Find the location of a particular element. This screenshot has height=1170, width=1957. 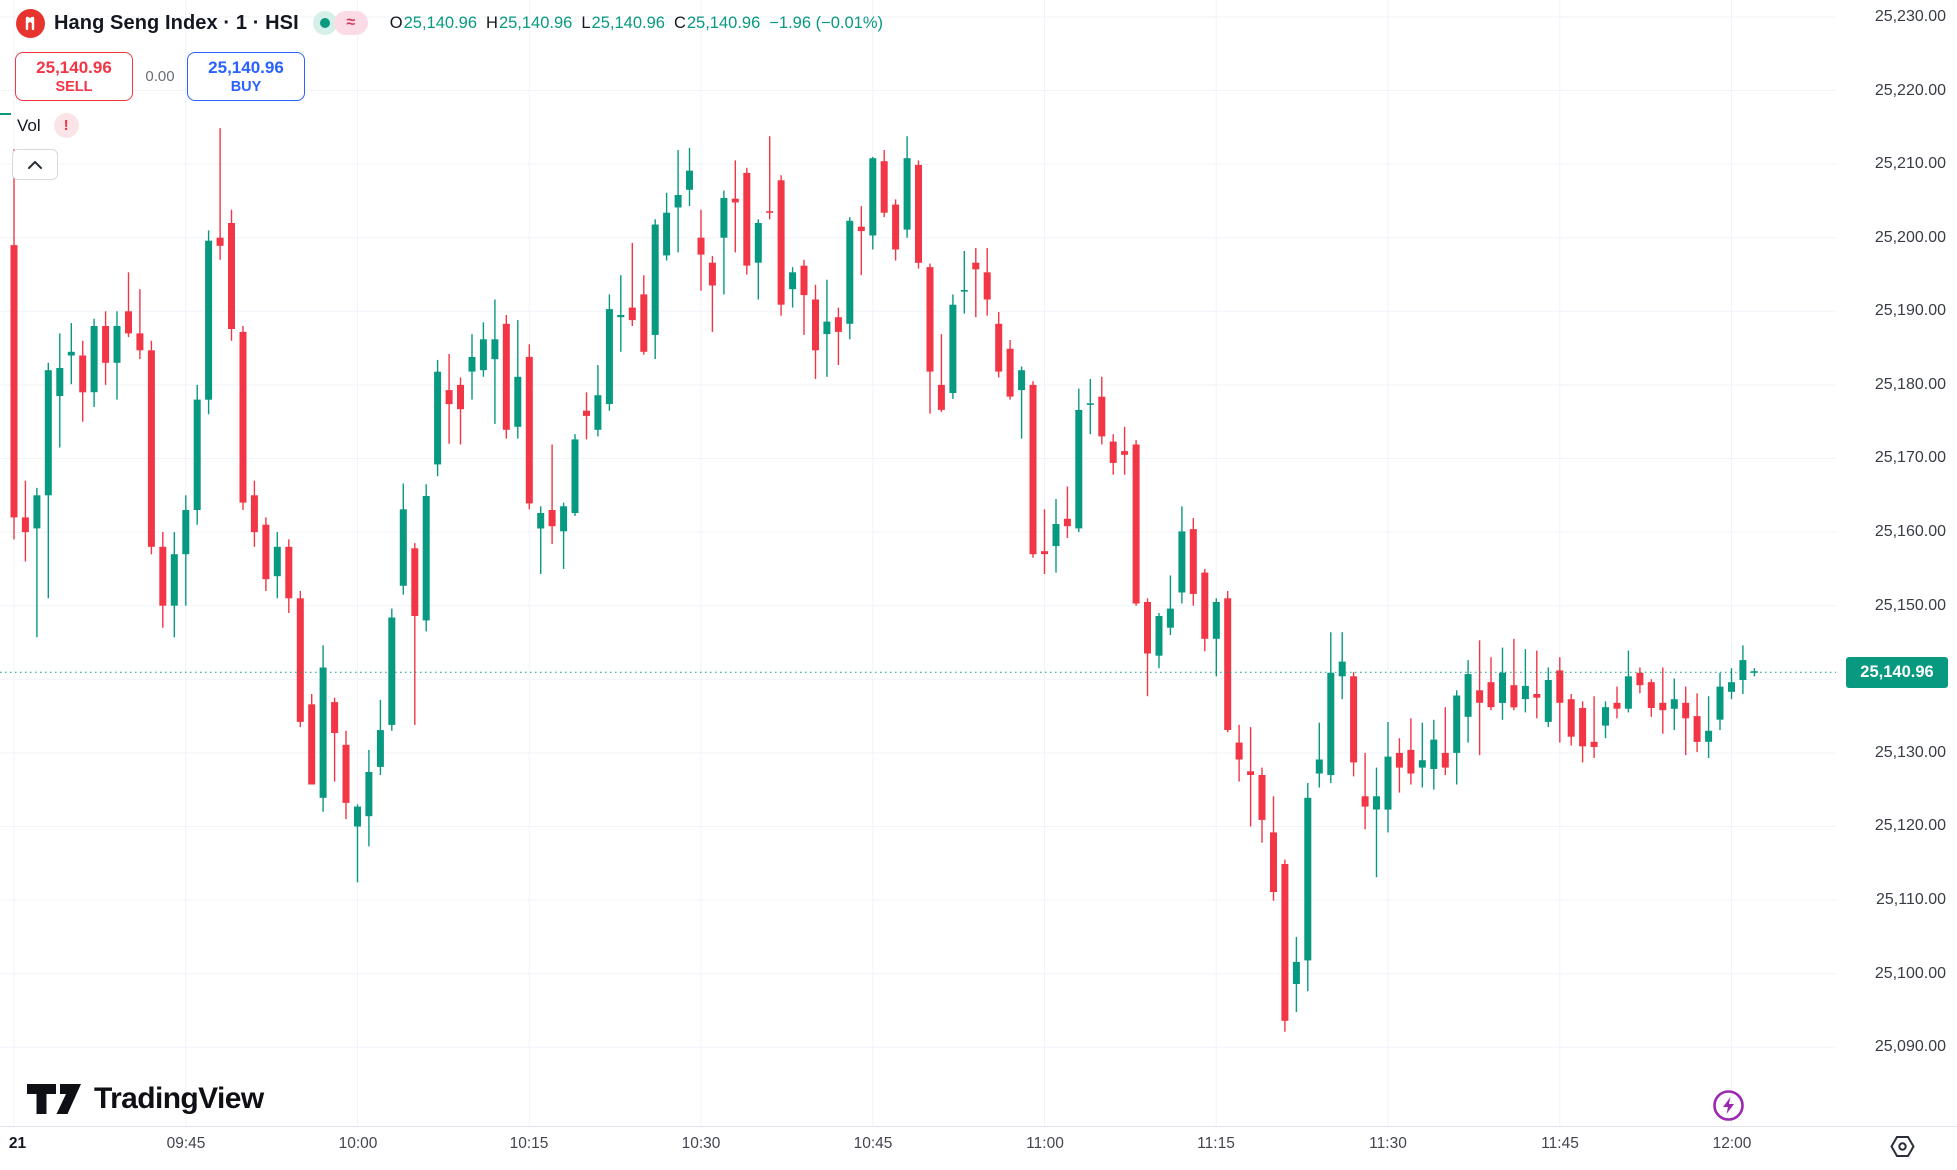

price-axis-label: 25,090.00 is located at coordinates (1910, 1046).